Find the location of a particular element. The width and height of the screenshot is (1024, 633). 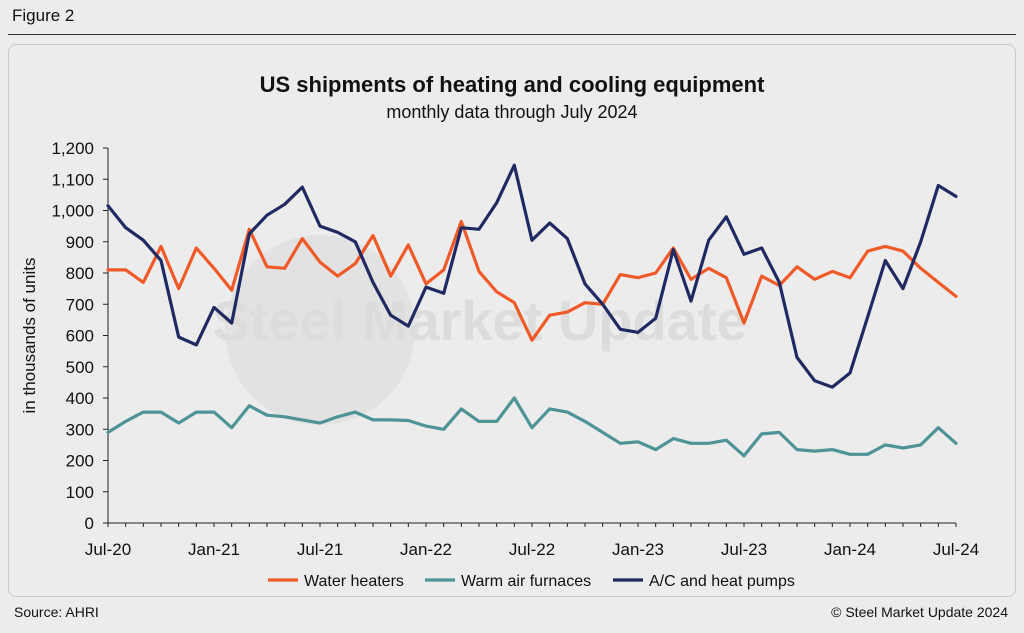

series-line-warm-air-furnaces is located at coordinates (532, 427).